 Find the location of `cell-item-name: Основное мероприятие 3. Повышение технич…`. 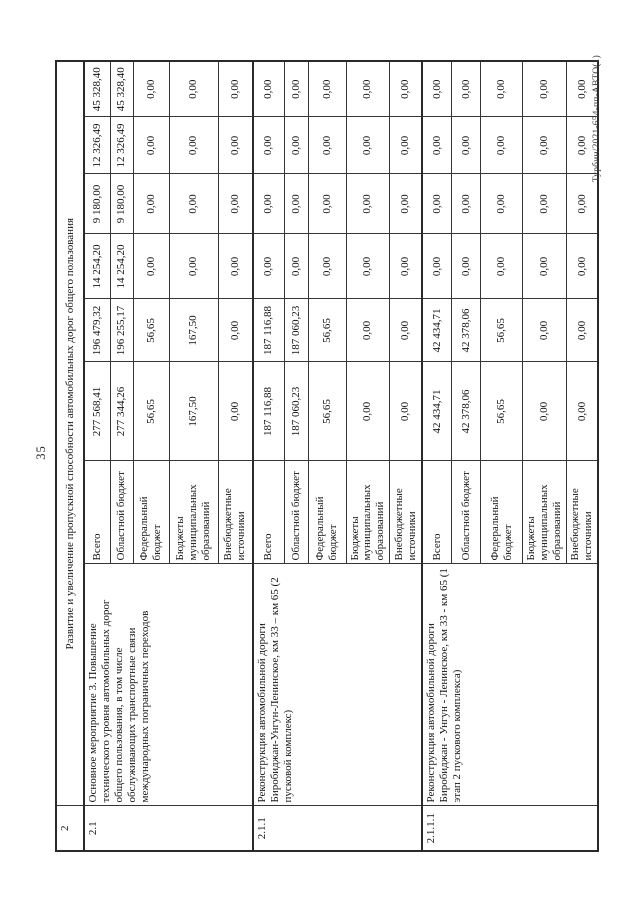

cell-item-name: Основное мероприятие 3. Повышение технич… is located at coordinates (168, 685).